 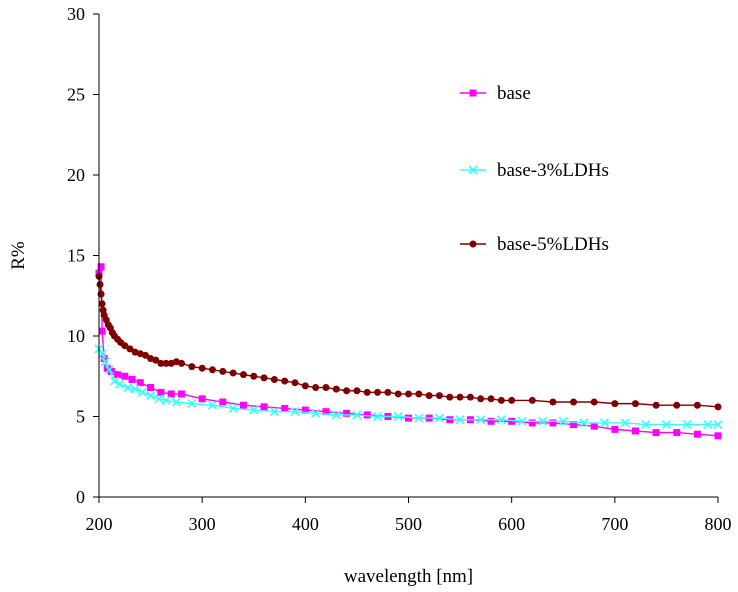 What do you see at coordinates (495, 93) in the screenshot?
I see `legend-item: base` at bounding box center [495, 93].